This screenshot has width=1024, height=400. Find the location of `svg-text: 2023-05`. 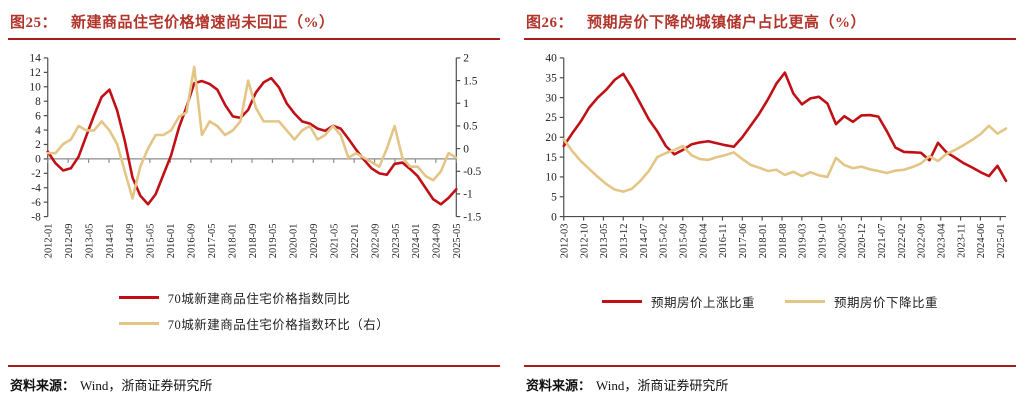

svg-text: 2023-05 is located at coordinates (396, 241).